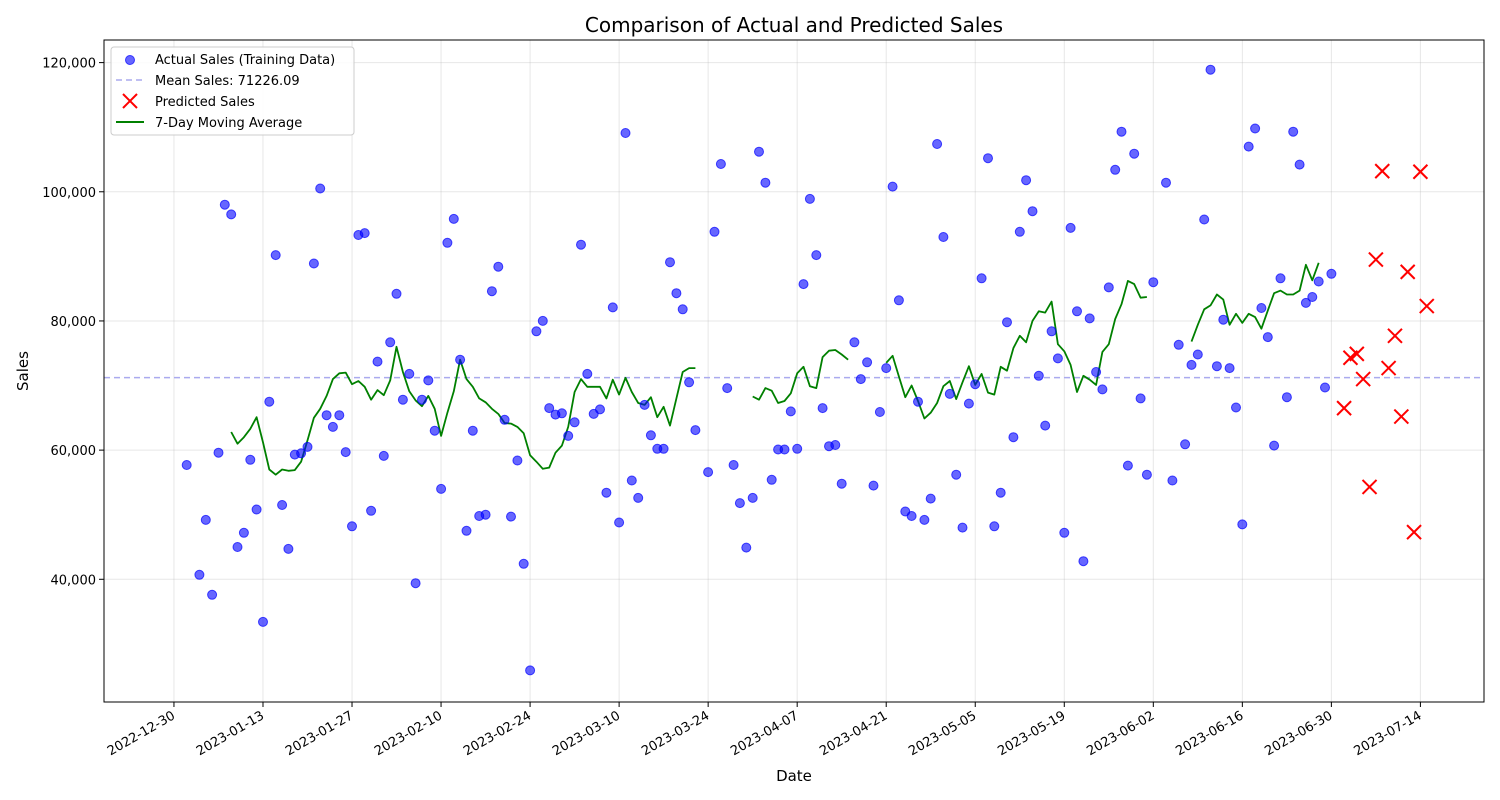  I want to click on legend-marker-actual, so click(130, 60).